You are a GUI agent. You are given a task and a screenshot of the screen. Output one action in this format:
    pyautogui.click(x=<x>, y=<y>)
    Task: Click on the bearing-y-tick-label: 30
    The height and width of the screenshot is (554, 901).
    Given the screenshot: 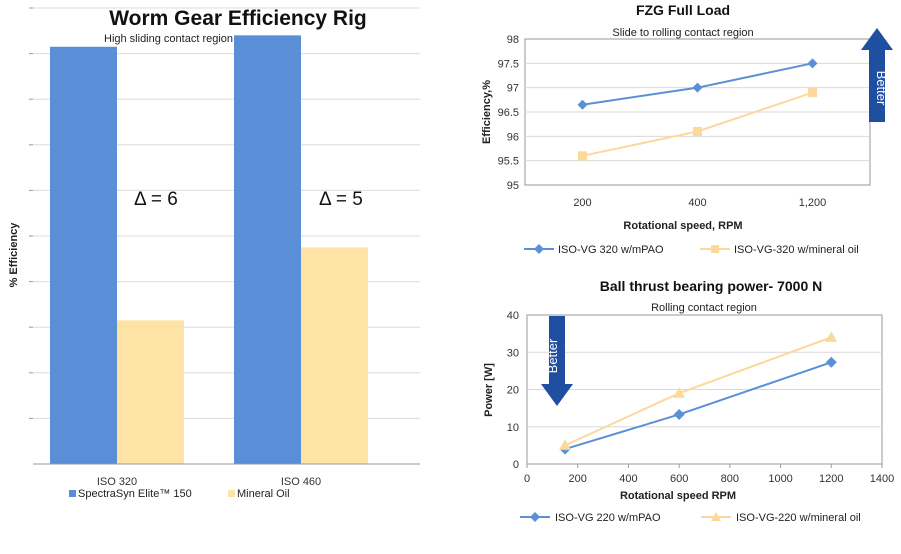 What is the action you would take?
    pyautogui.click(x=513, y=353)
    